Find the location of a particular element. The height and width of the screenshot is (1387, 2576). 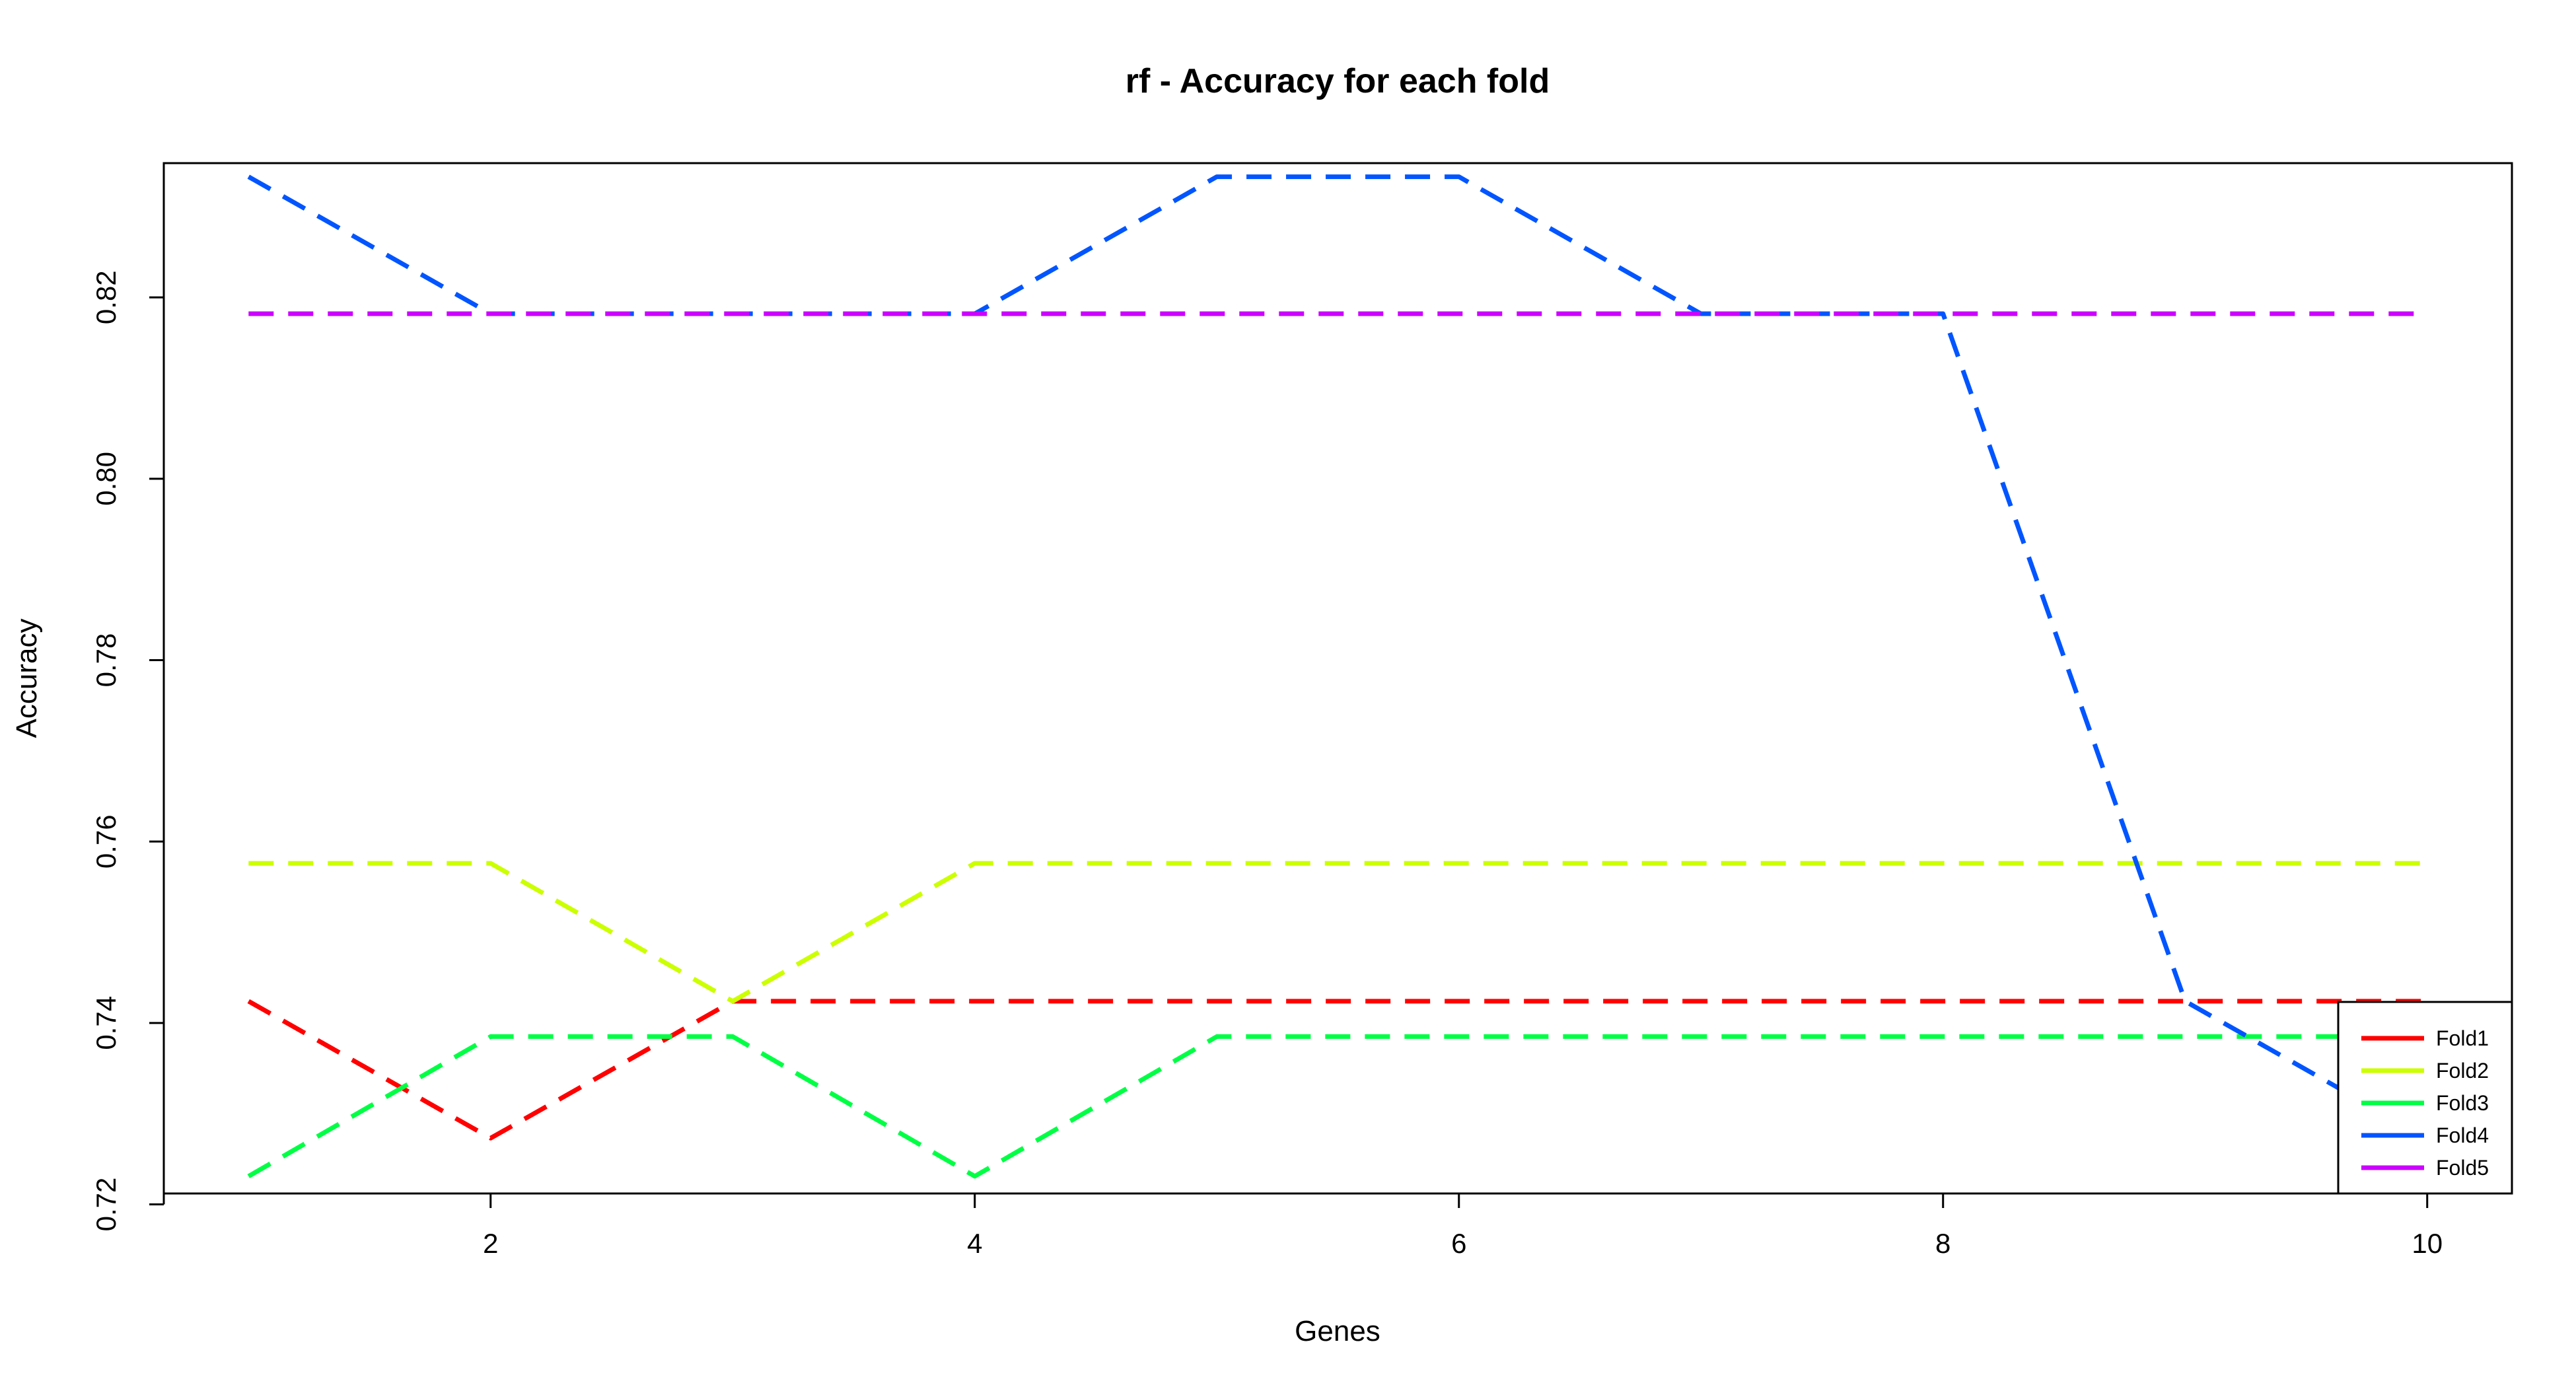

legend-label-fold2: Fold2 is located at coordinates (2462, 1071).